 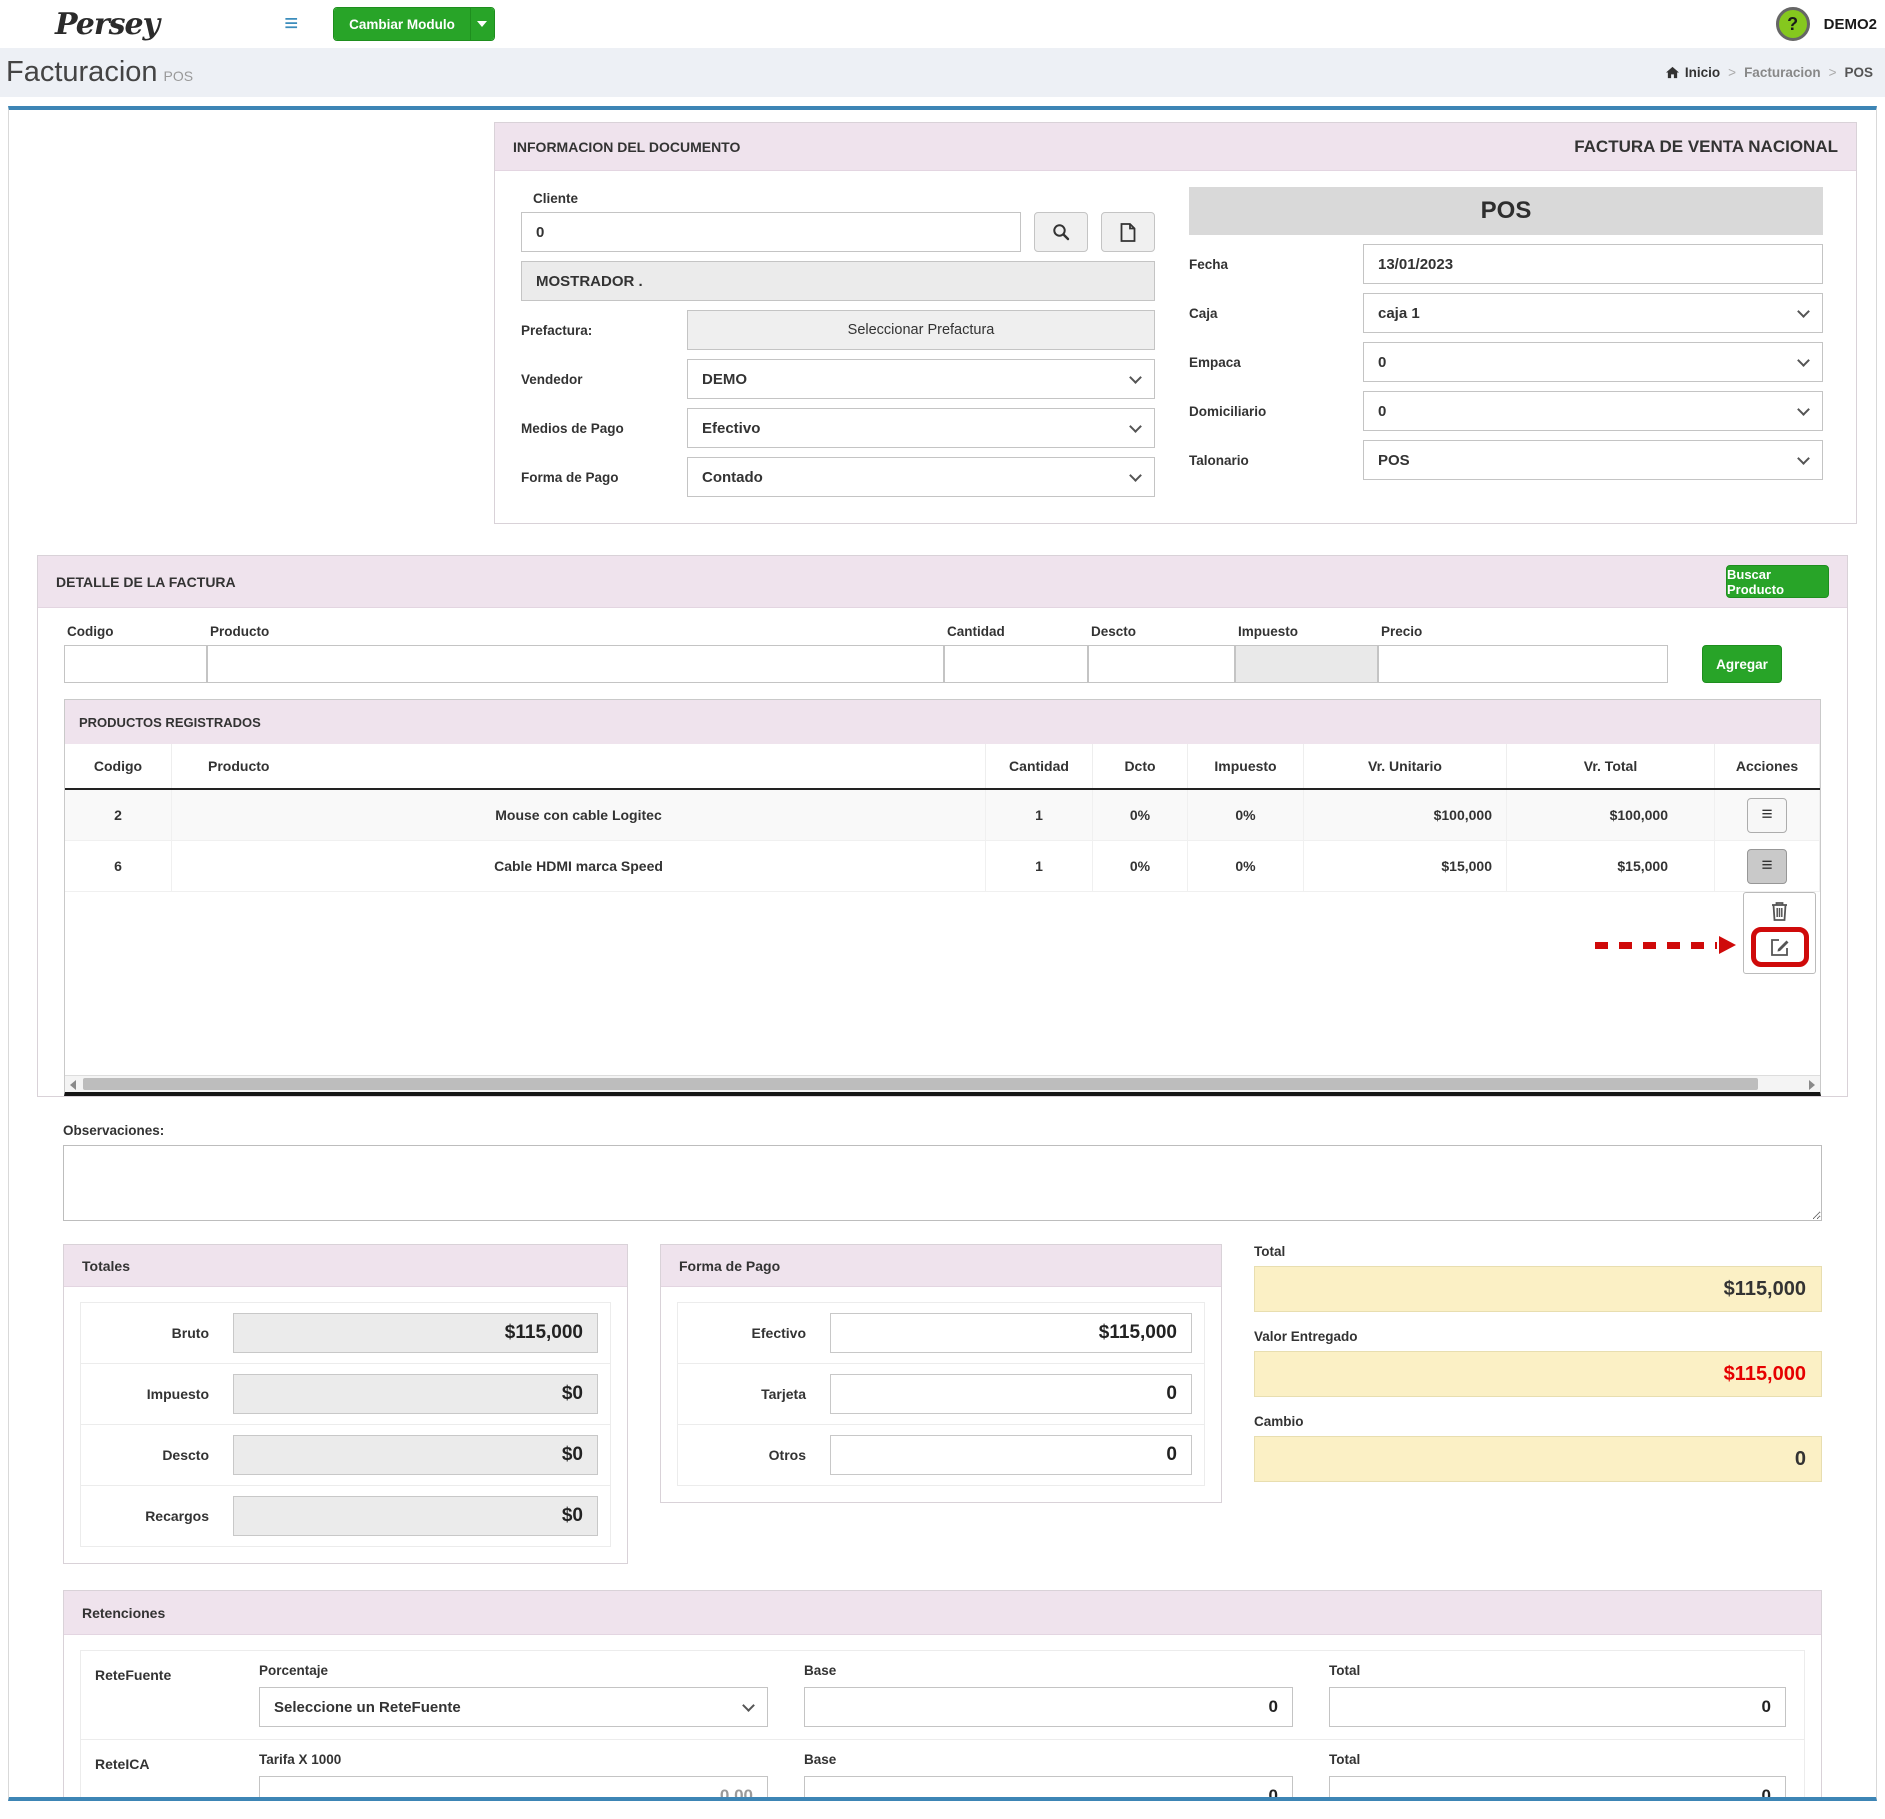 I want to click on retefuente-base-label: Base, so click(x=820, y=1670).